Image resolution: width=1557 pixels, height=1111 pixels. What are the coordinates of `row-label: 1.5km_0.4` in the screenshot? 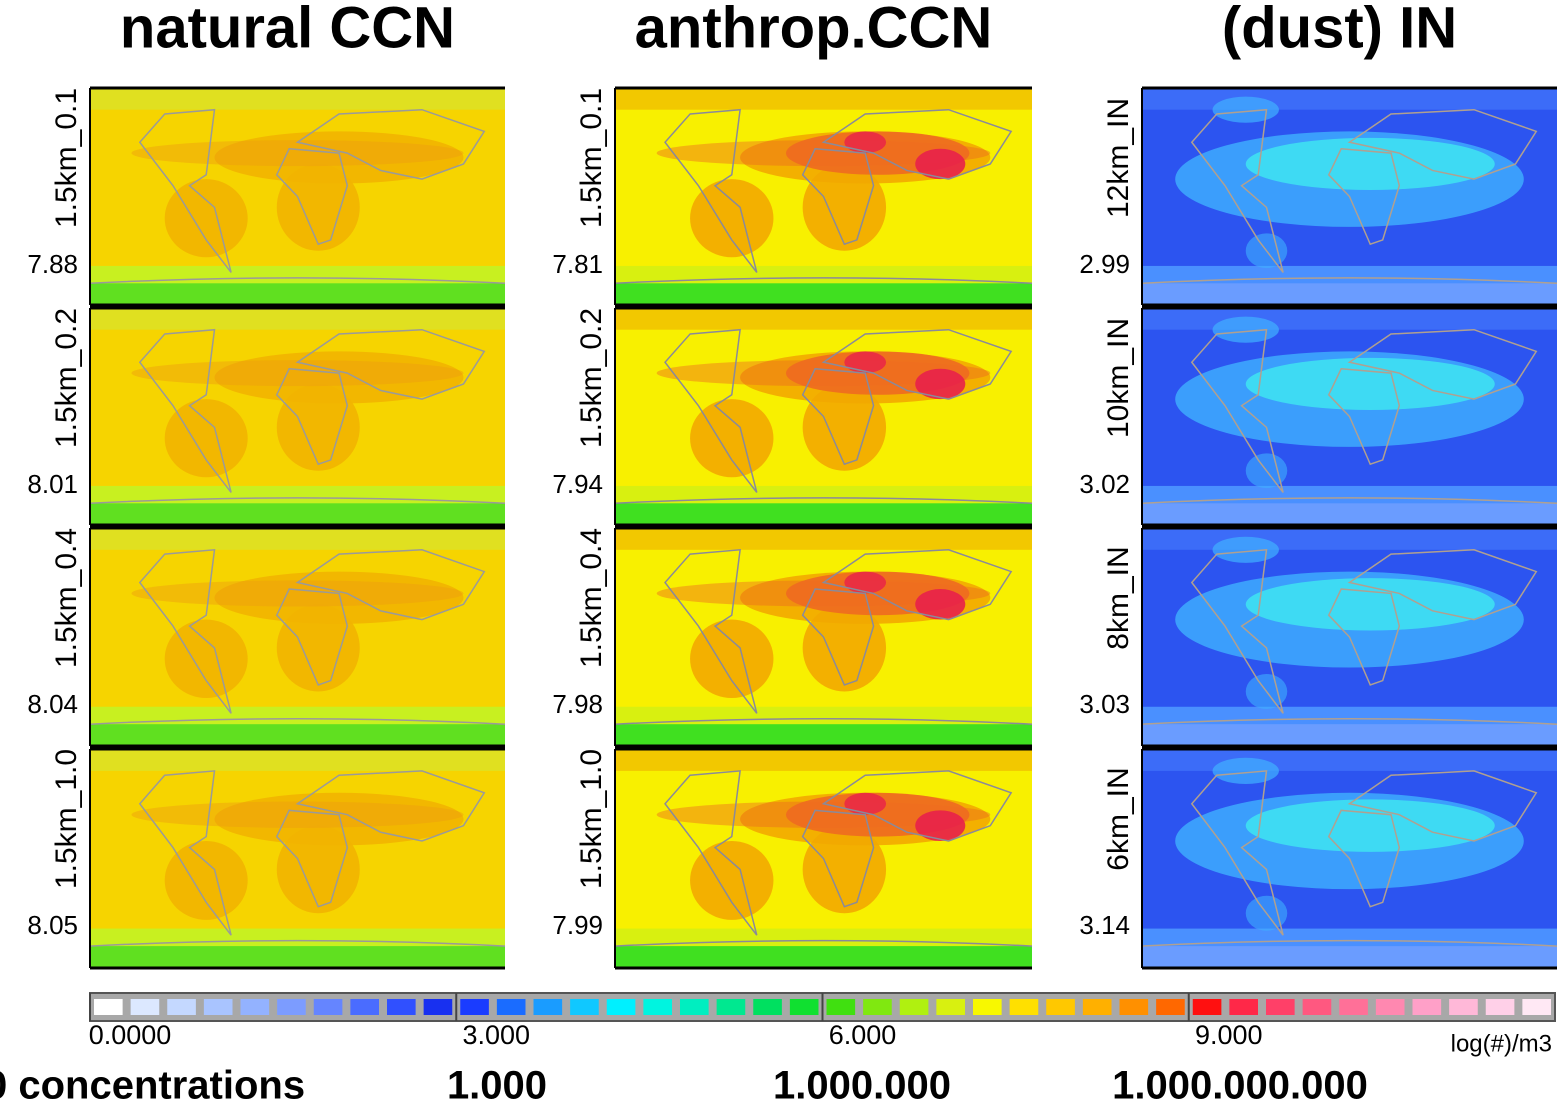 It's located at (591, 598).